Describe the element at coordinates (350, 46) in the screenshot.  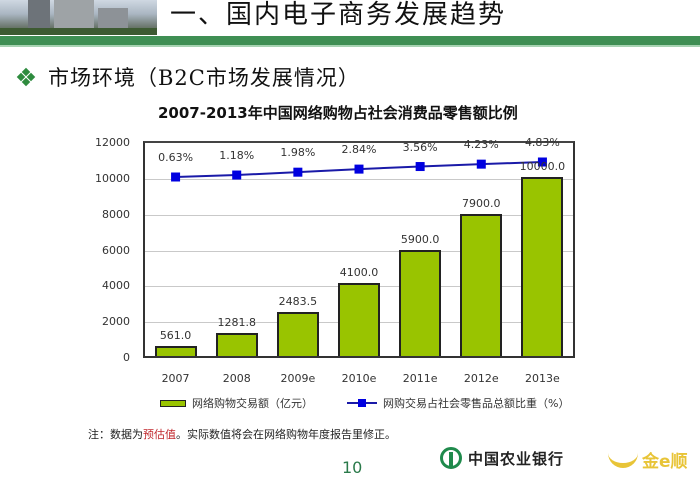
I see `header-divider` at that location.